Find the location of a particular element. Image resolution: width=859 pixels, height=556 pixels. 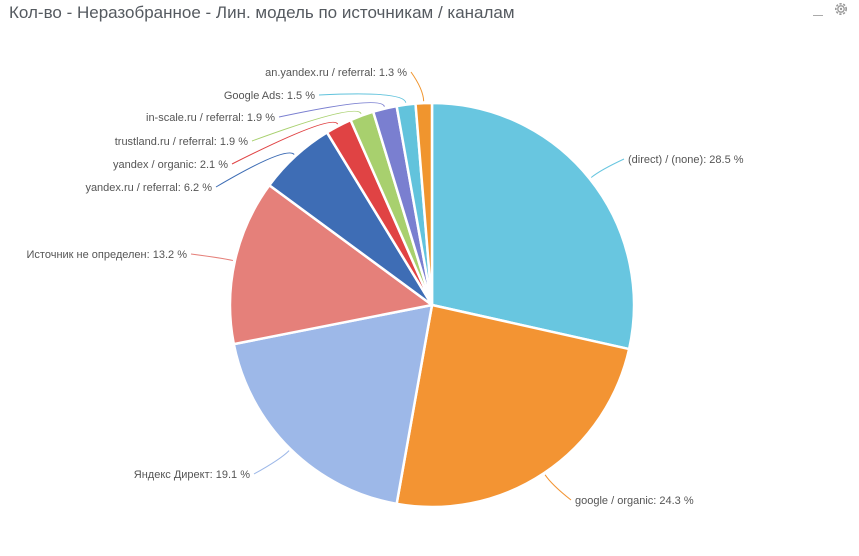

slice-label: trustland.ru / referral: 1.9 % is located at coordinates (181, 142).